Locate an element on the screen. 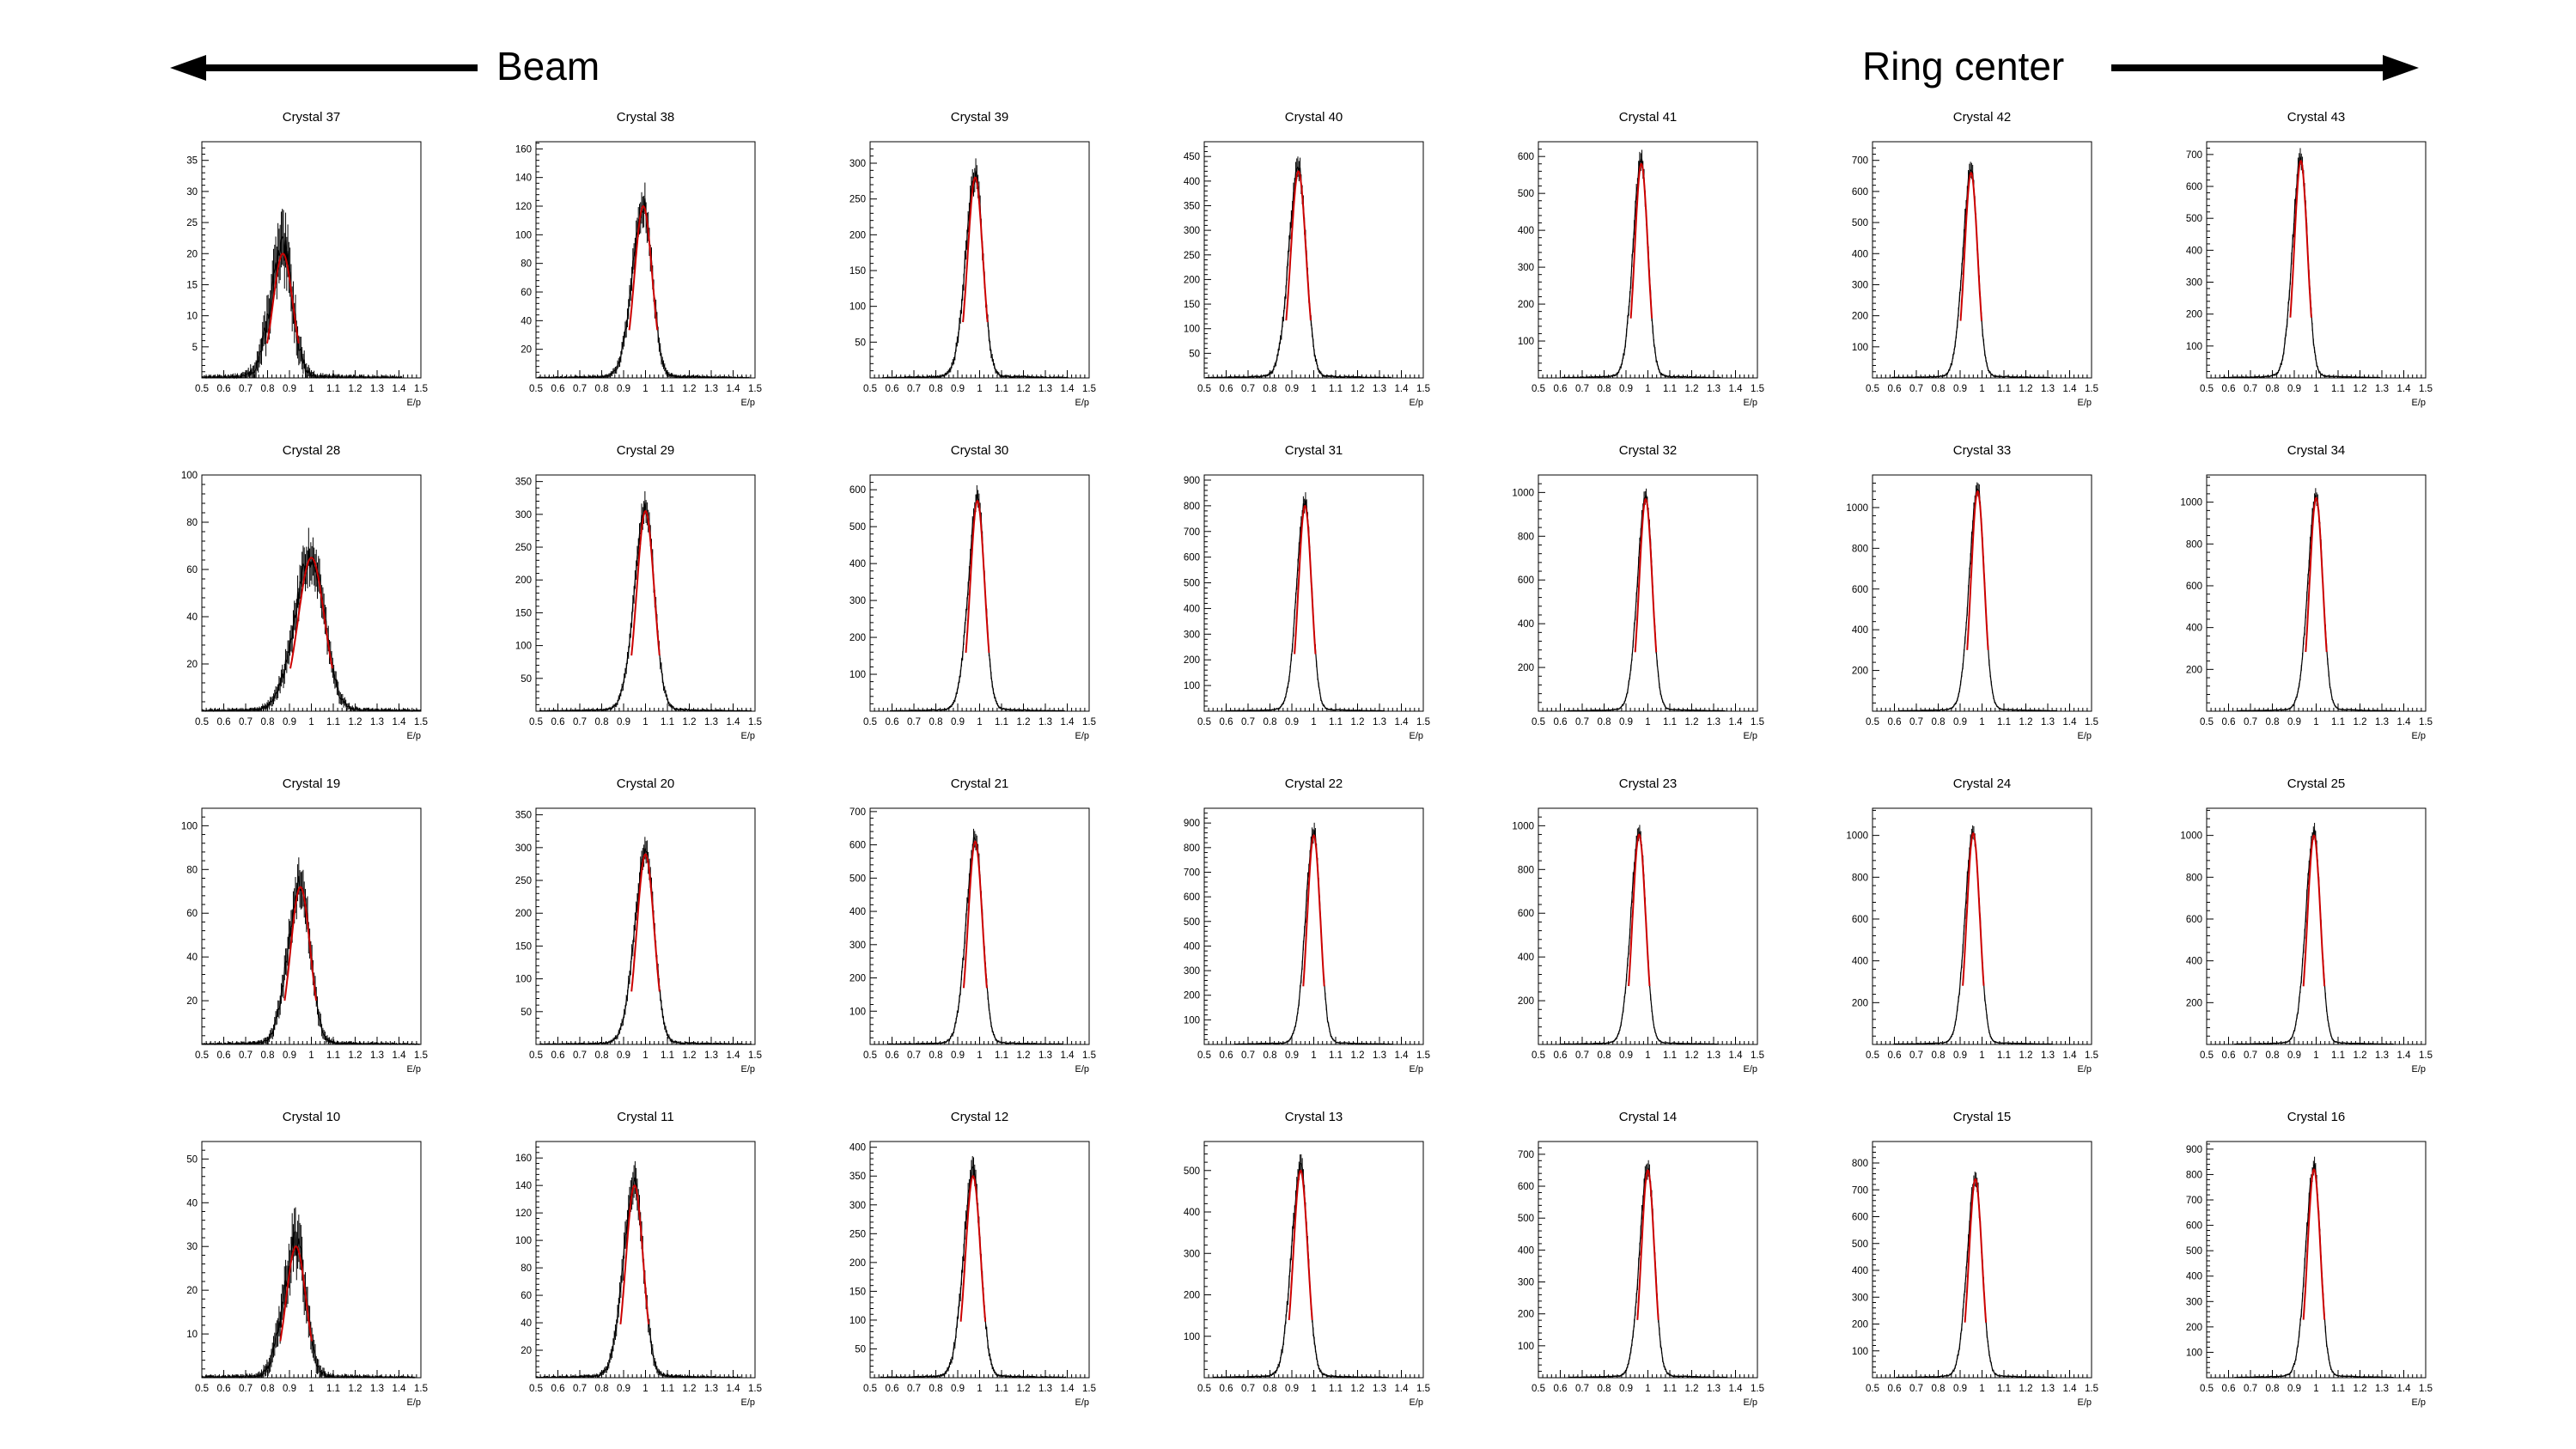 The width and height of the screenshot is (2576, 1449). y-tick-label: 350 is located at coordinates (523, 483).